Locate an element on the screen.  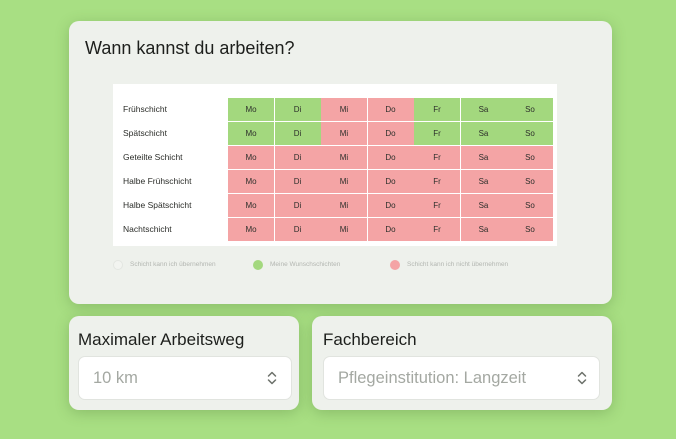
department-card: Fachbereich Pflegeinstitution: Langzeit is located at coordinates (462, 363).